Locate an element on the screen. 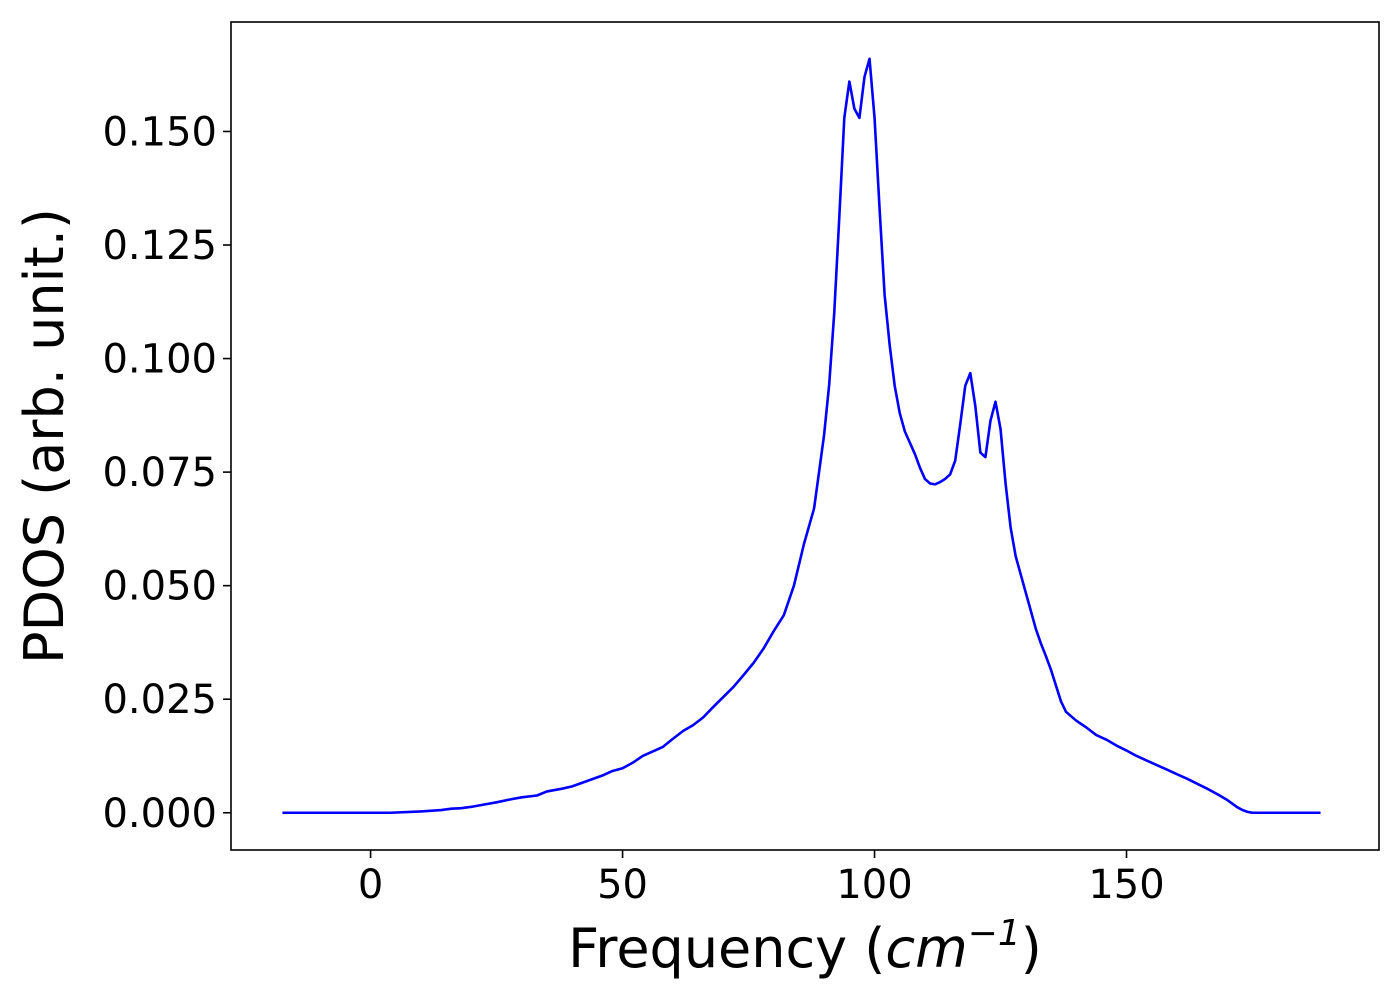  y-tick-label: 0.050 is located at coordinates (159, 587).